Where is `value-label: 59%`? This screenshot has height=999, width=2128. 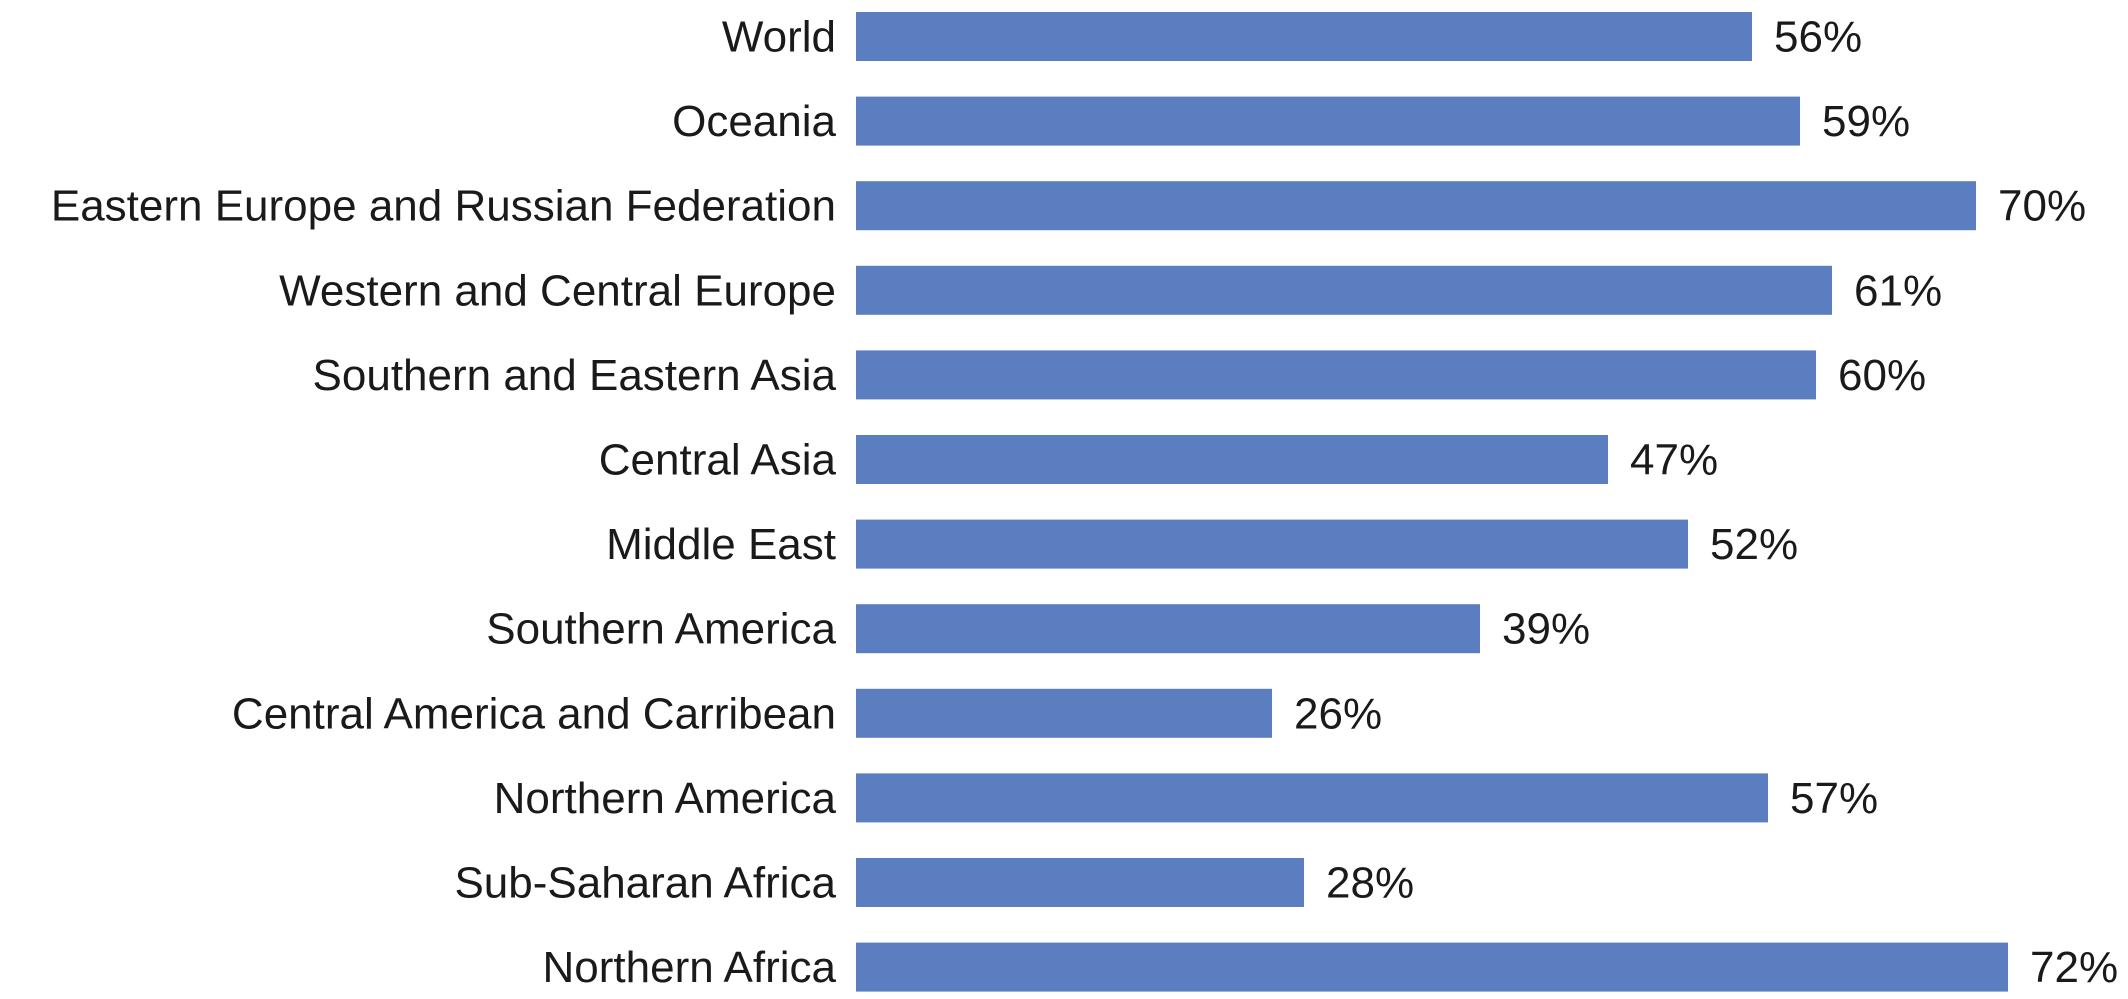
value-label: 59% is located at coordinates (1866, 121).